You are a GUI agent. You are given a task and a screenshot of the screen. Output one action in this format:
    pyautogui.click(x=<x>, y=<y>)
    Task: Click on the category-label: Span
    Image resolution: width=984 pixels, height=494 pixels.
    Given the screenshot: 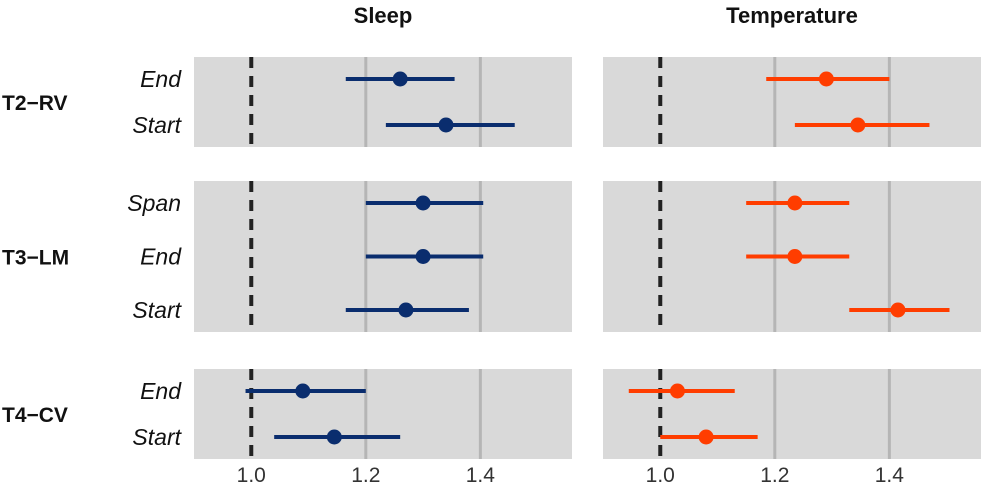 What is the action you would take?
    pyautogui.click(x=154, y=203)
    